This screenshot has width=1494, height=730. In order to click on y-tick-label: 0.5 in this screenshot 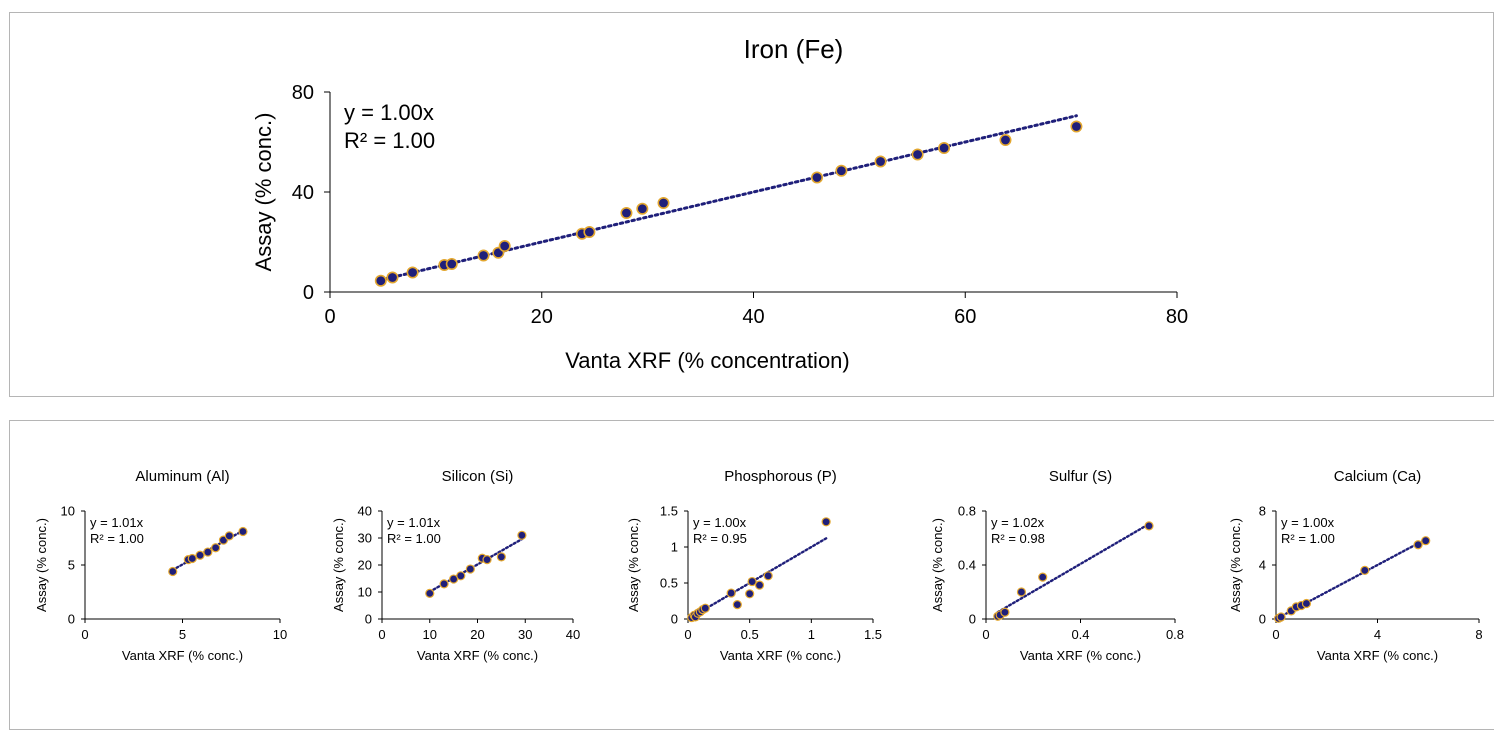, I will do `click(669, 583)`.